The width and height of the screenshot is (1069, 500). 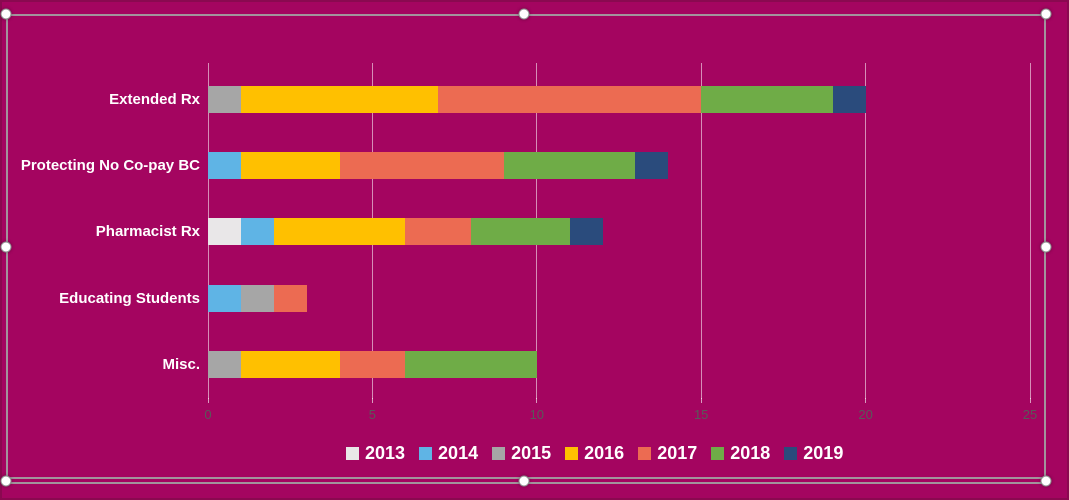 I want to click on legend-item-2019: 2019, so click(x=813, y=453).